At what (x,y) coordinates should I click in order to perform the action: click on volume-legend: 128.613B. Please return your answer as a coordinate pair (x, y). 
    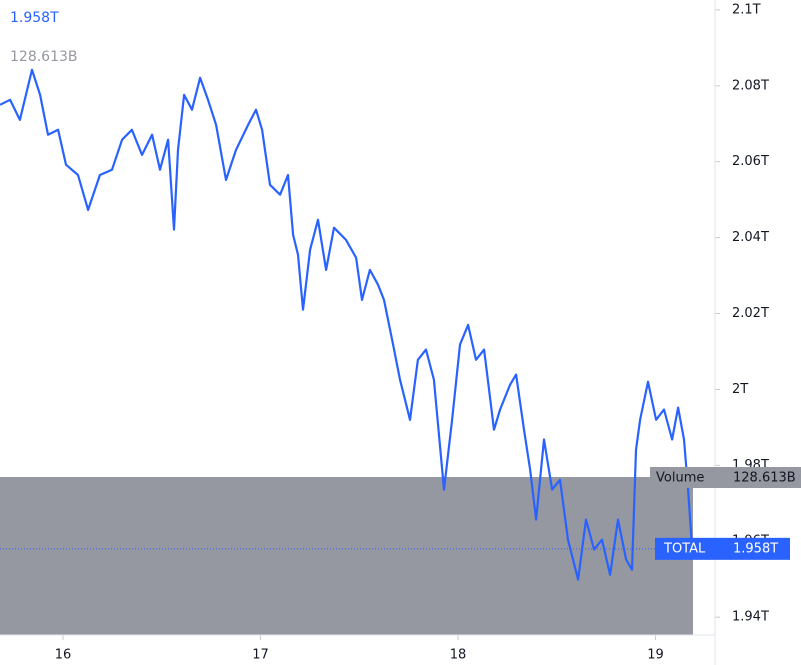
    Looking at the image, I should click on (44, 57).